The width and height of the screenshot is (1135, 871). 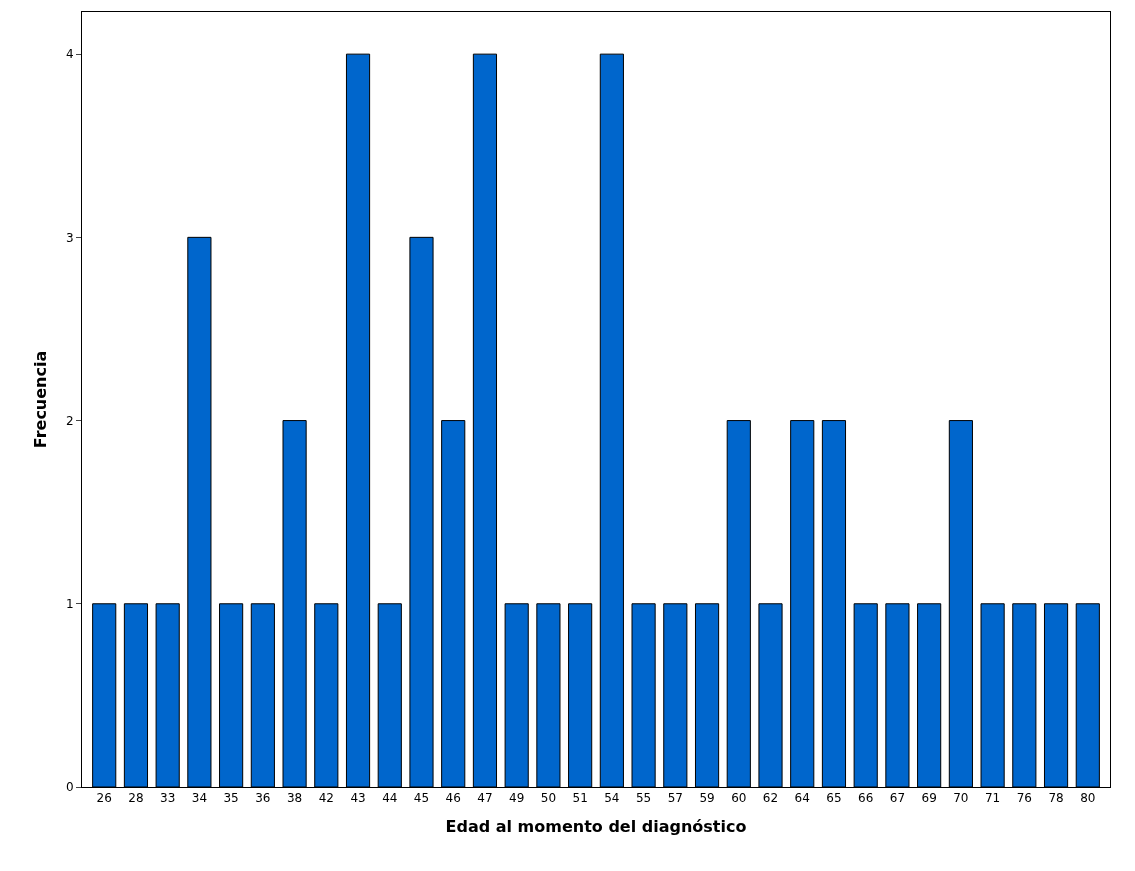 What do you see at coordinates (69, 54) in the screenshot?
I see `y-tick-label: 4` at bounding box center [69, 54].